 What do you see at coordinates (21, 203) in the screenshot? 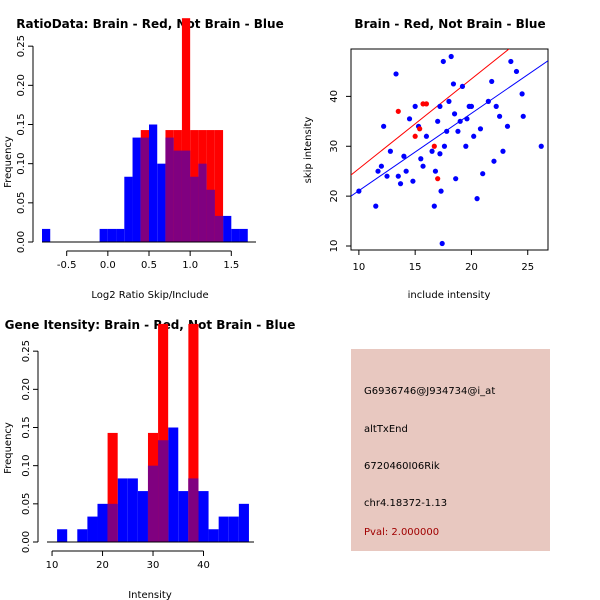
I see `ratio-y-tick-label: 0.05` at bounding box center [21, 203].